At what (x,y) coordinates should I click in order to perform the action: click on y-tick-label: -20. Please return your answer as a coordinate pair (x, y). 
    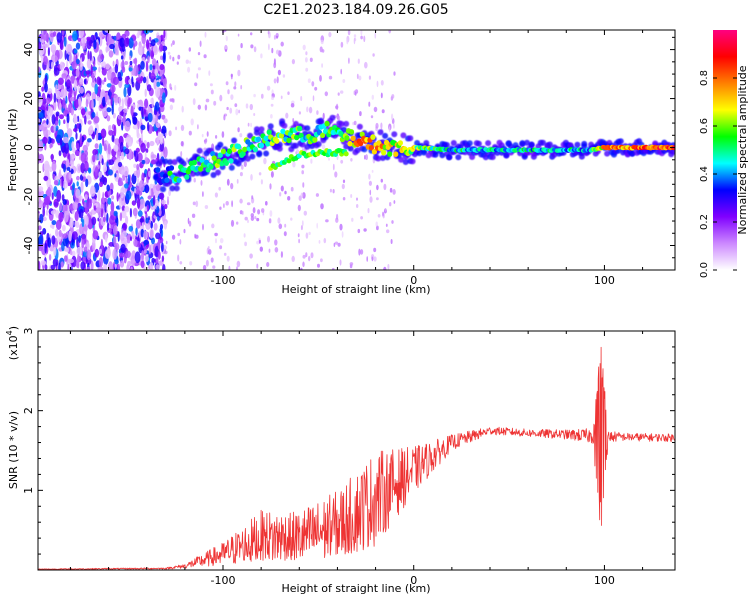
    Looking at the image, I should click on (28, 197).